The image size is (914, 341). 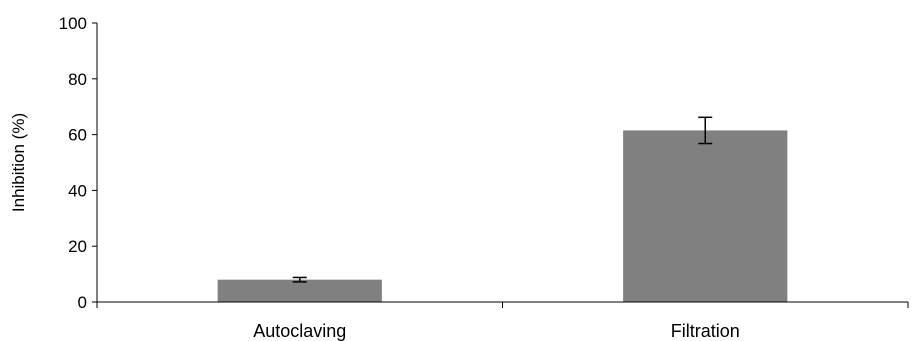 I want to click on x-category-label: Filtration, so click(x=705, y=331).